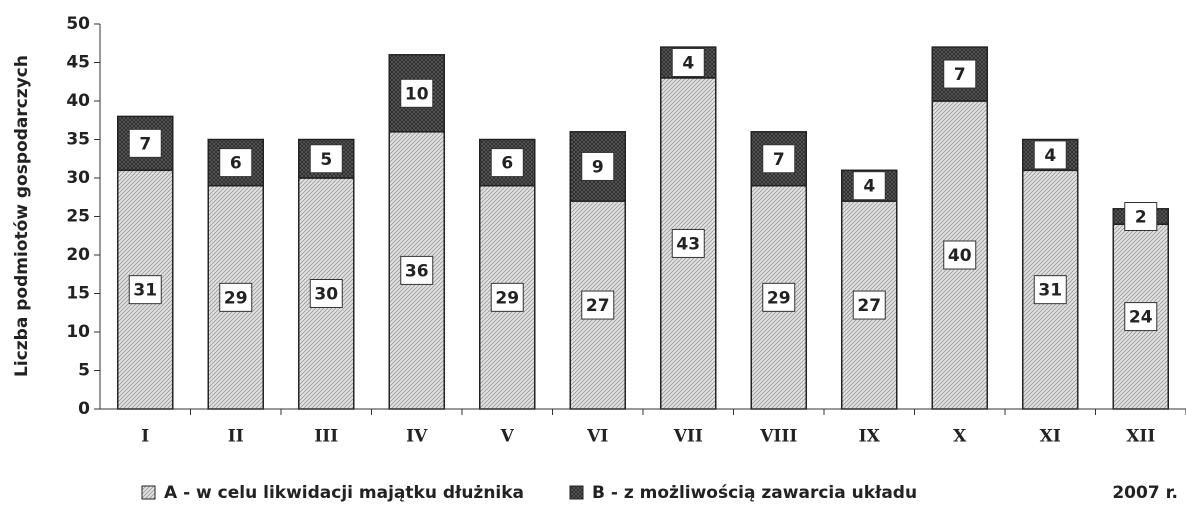 This screenshot has height=507, width=1186. I want to click on x-tick-label: III, so click(326, 437).